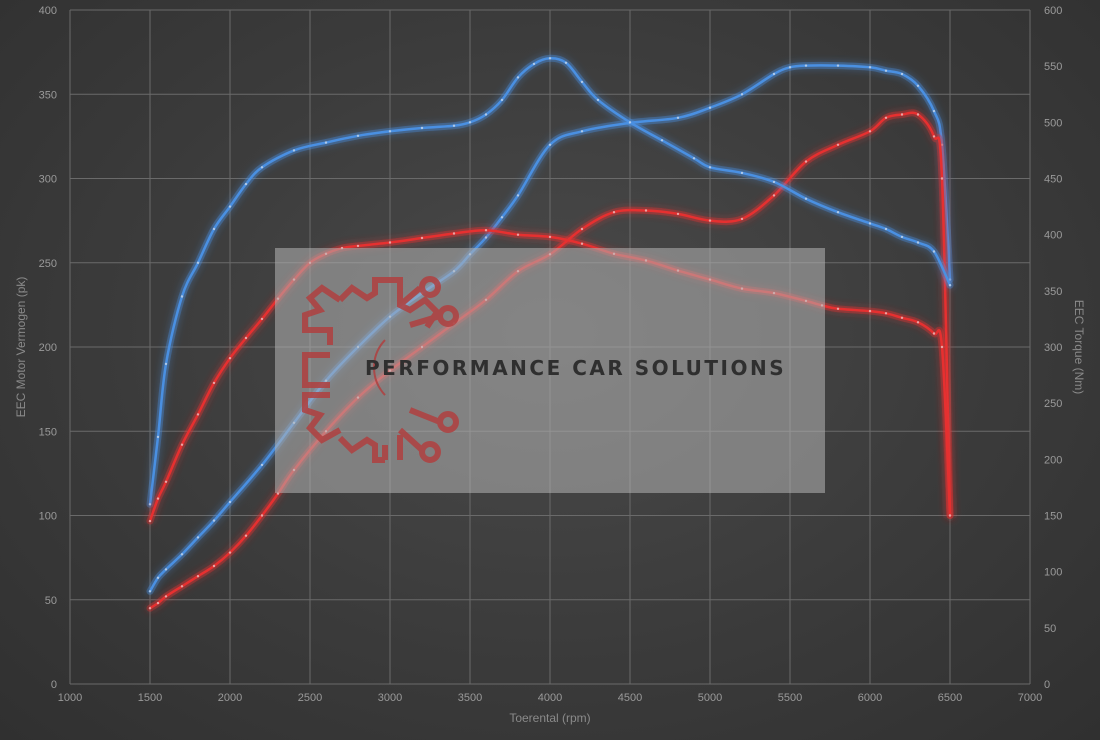 The image size is (1100, 740). Describe the element at coordinates (710, 698) in the screenshot. I see `x-tick-label: 5000` at that location.